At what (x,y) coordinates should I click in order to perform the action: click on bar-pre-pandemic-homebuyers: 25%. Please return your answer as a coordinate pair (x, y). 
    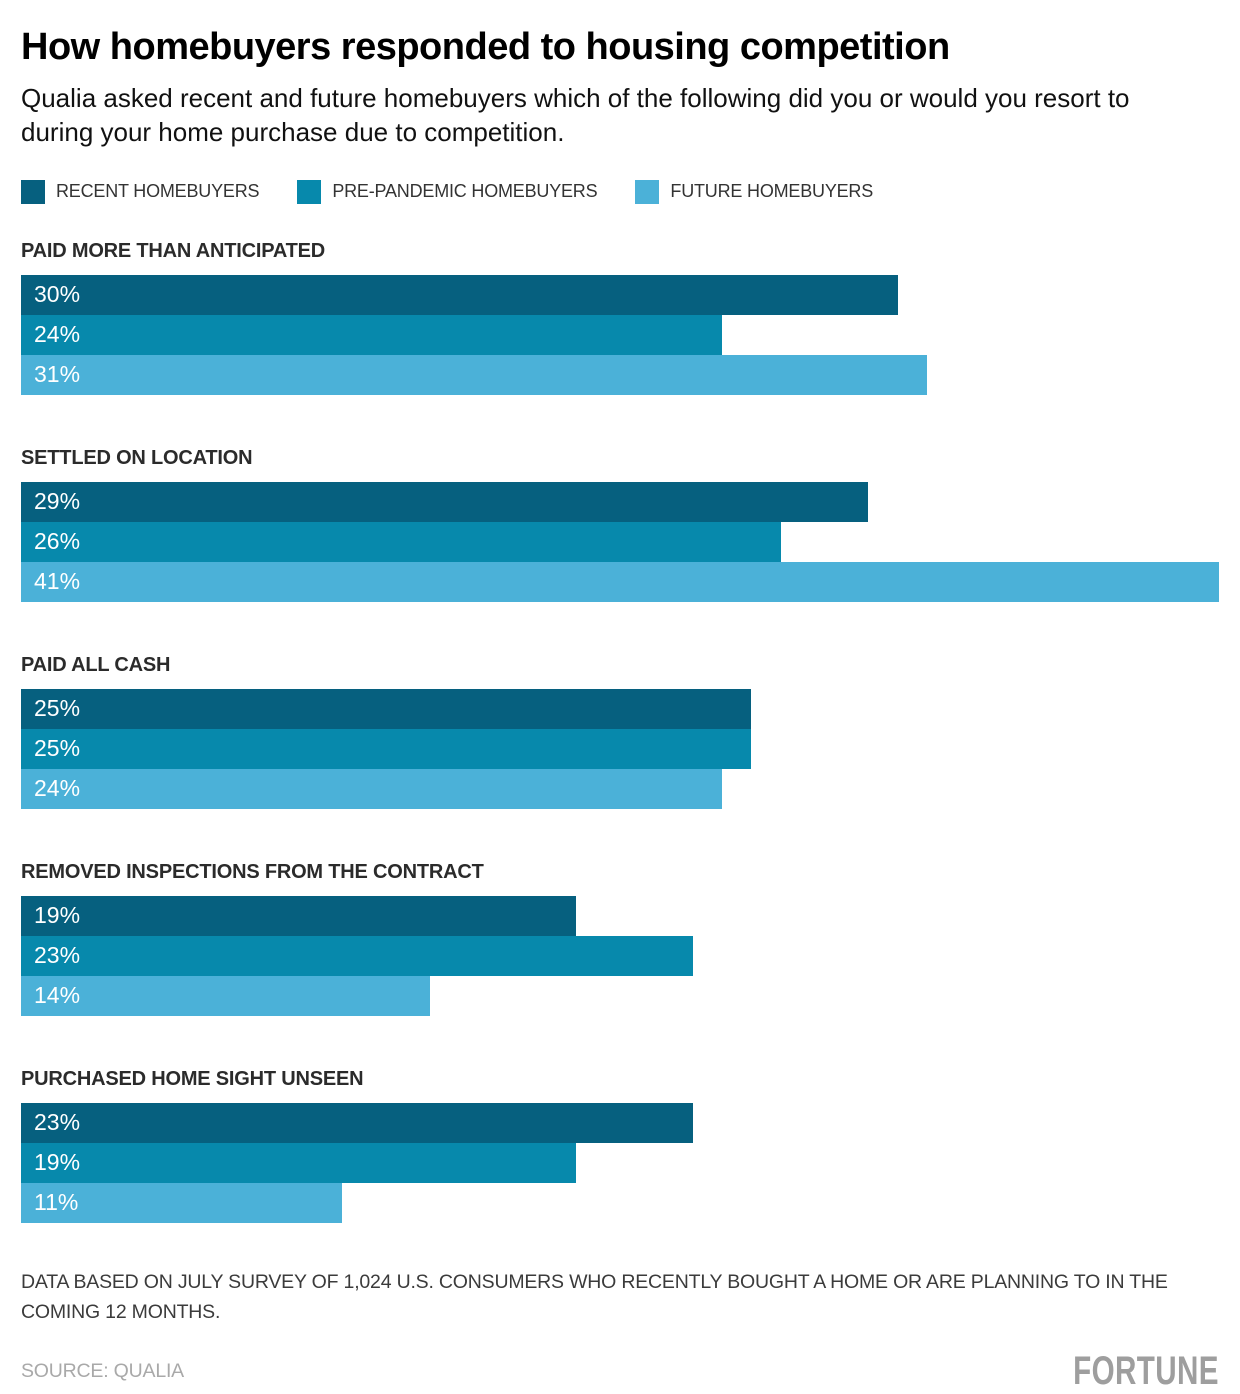
    Looking at the image, I should click on (386, 748).